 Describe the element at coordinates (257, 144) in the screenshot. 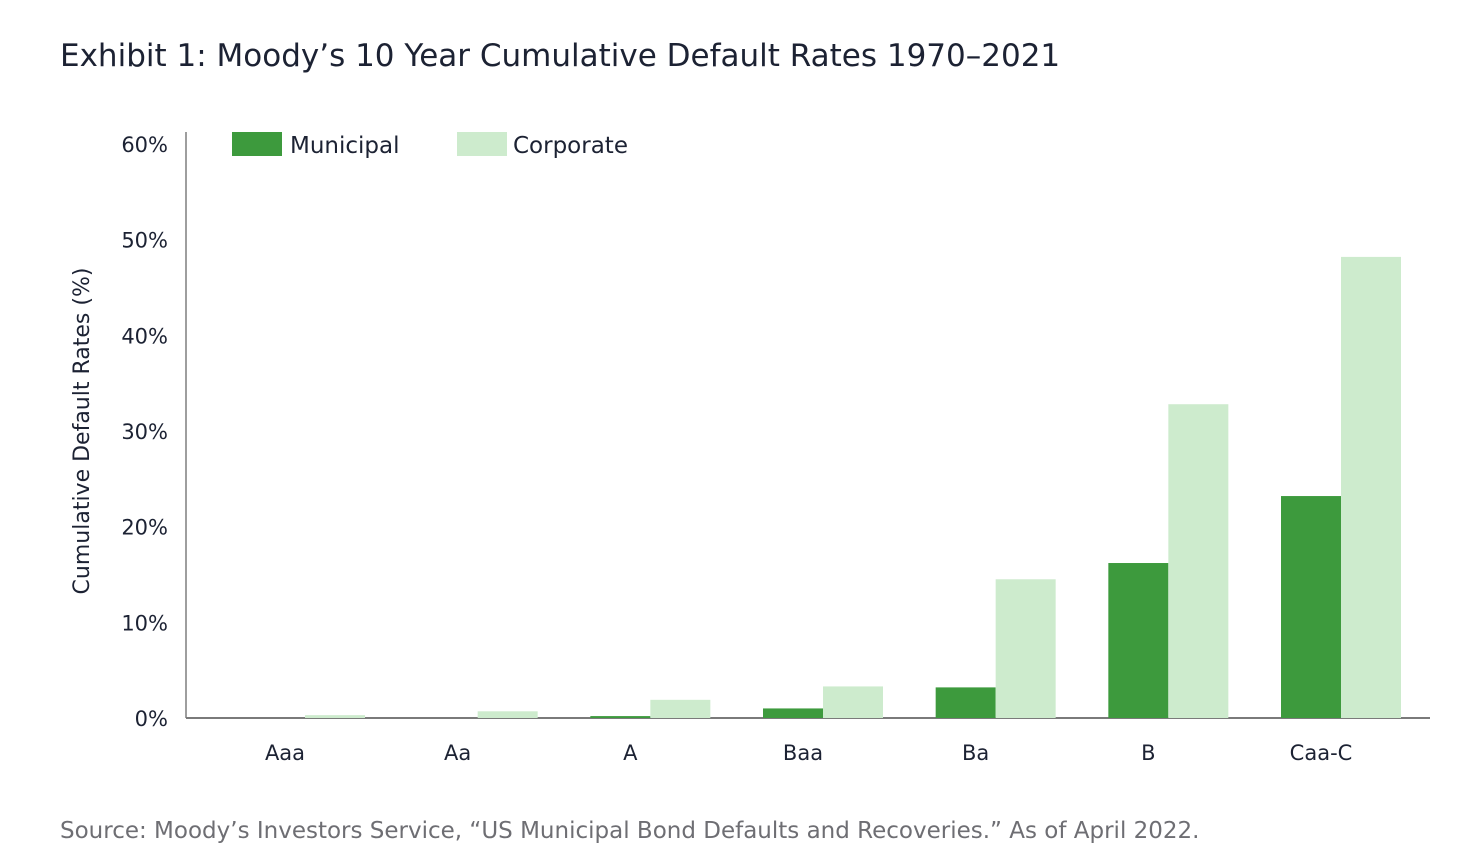

I see `legend-swatch-municipal` at that location.